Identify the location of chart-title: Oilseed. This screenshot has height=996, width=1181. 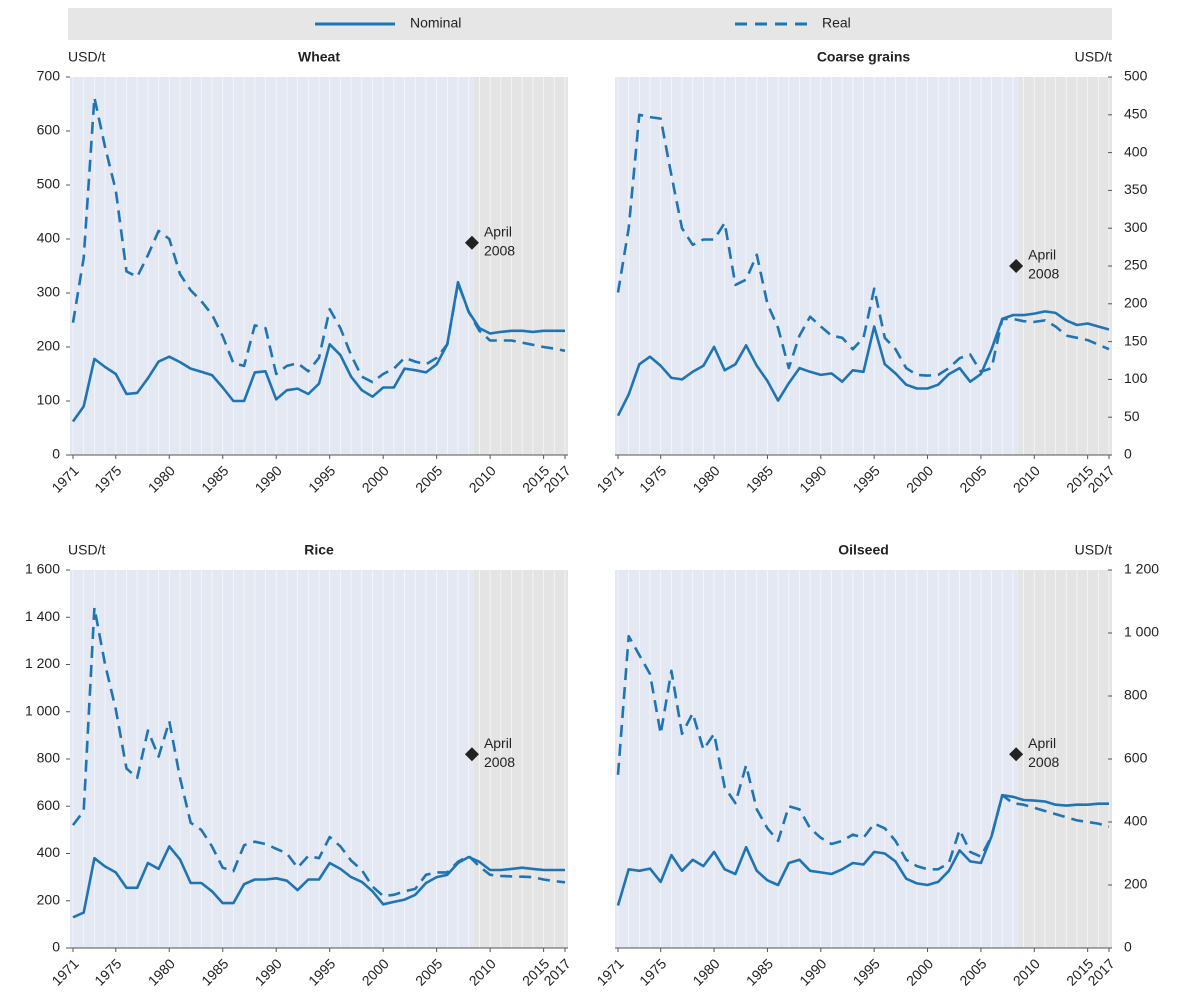
(863, 550).